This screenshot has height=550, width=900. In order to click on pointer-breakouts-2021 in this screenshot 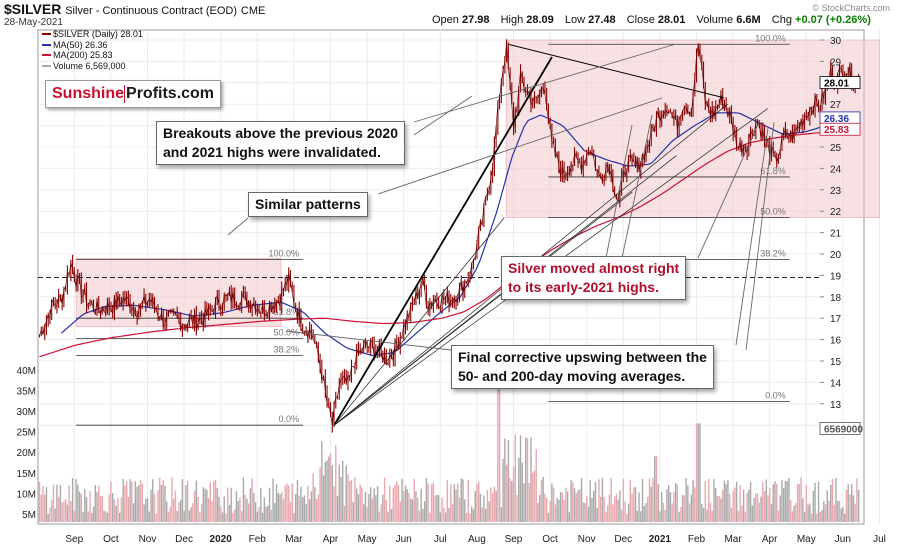, I will do `click(545, 83)`.